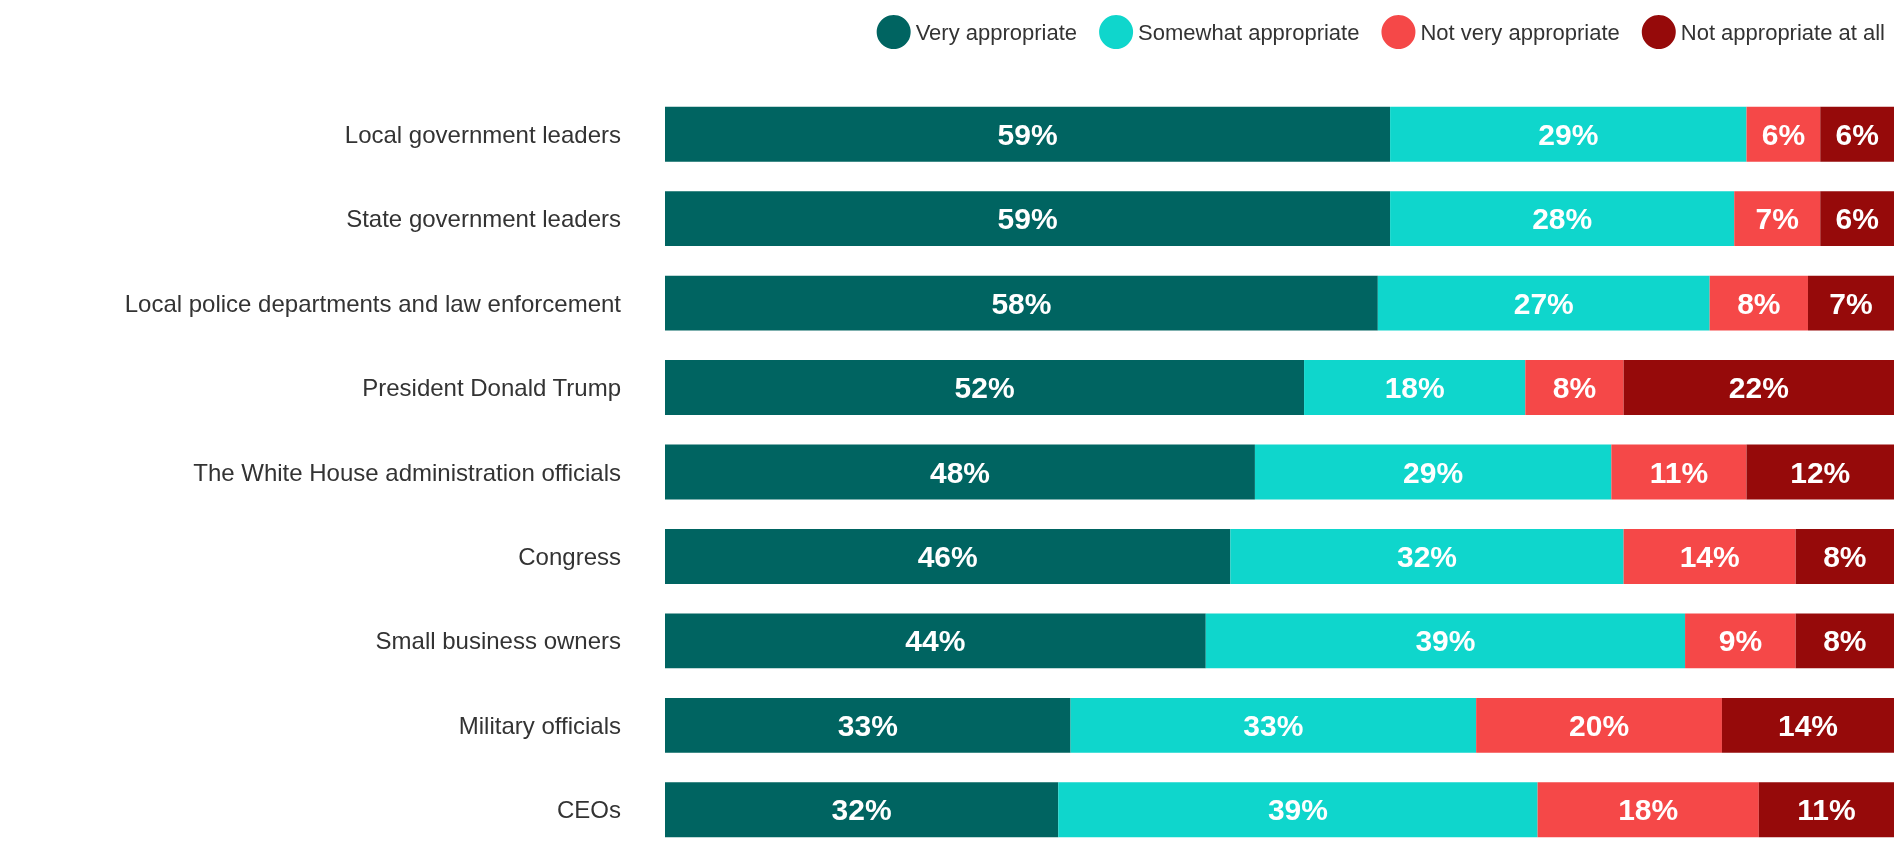 Image resolution: width=1896 pixels, height=852 pixels. What do you see at coordinates (1249, 32) in the screenshot?
I see `legend-label: Somewhat appropriate` at bounding box center [1249, 32].